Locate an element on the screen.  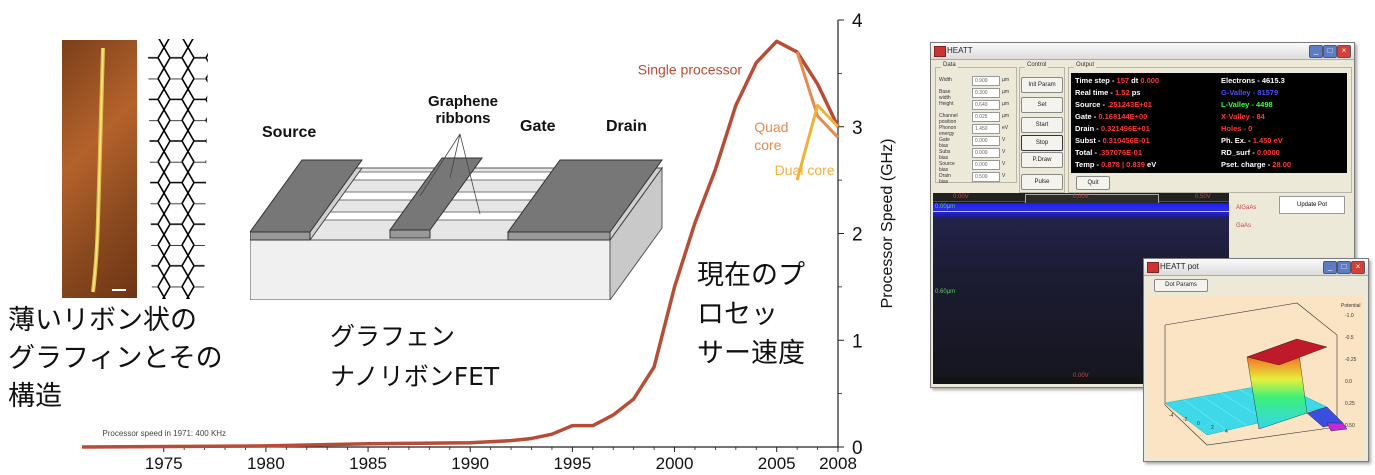
dual-core-label: Dual core is located at coordinates (805, 170).